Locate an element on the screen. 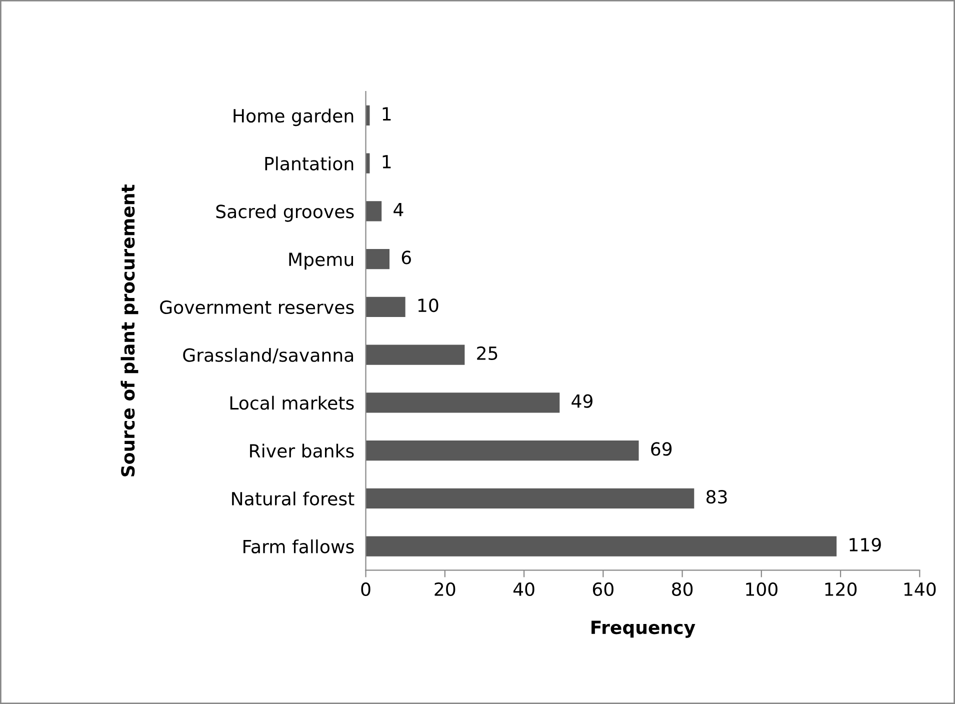  y-tick-label: Grassland/savanna is located at coordinates (268, 356).